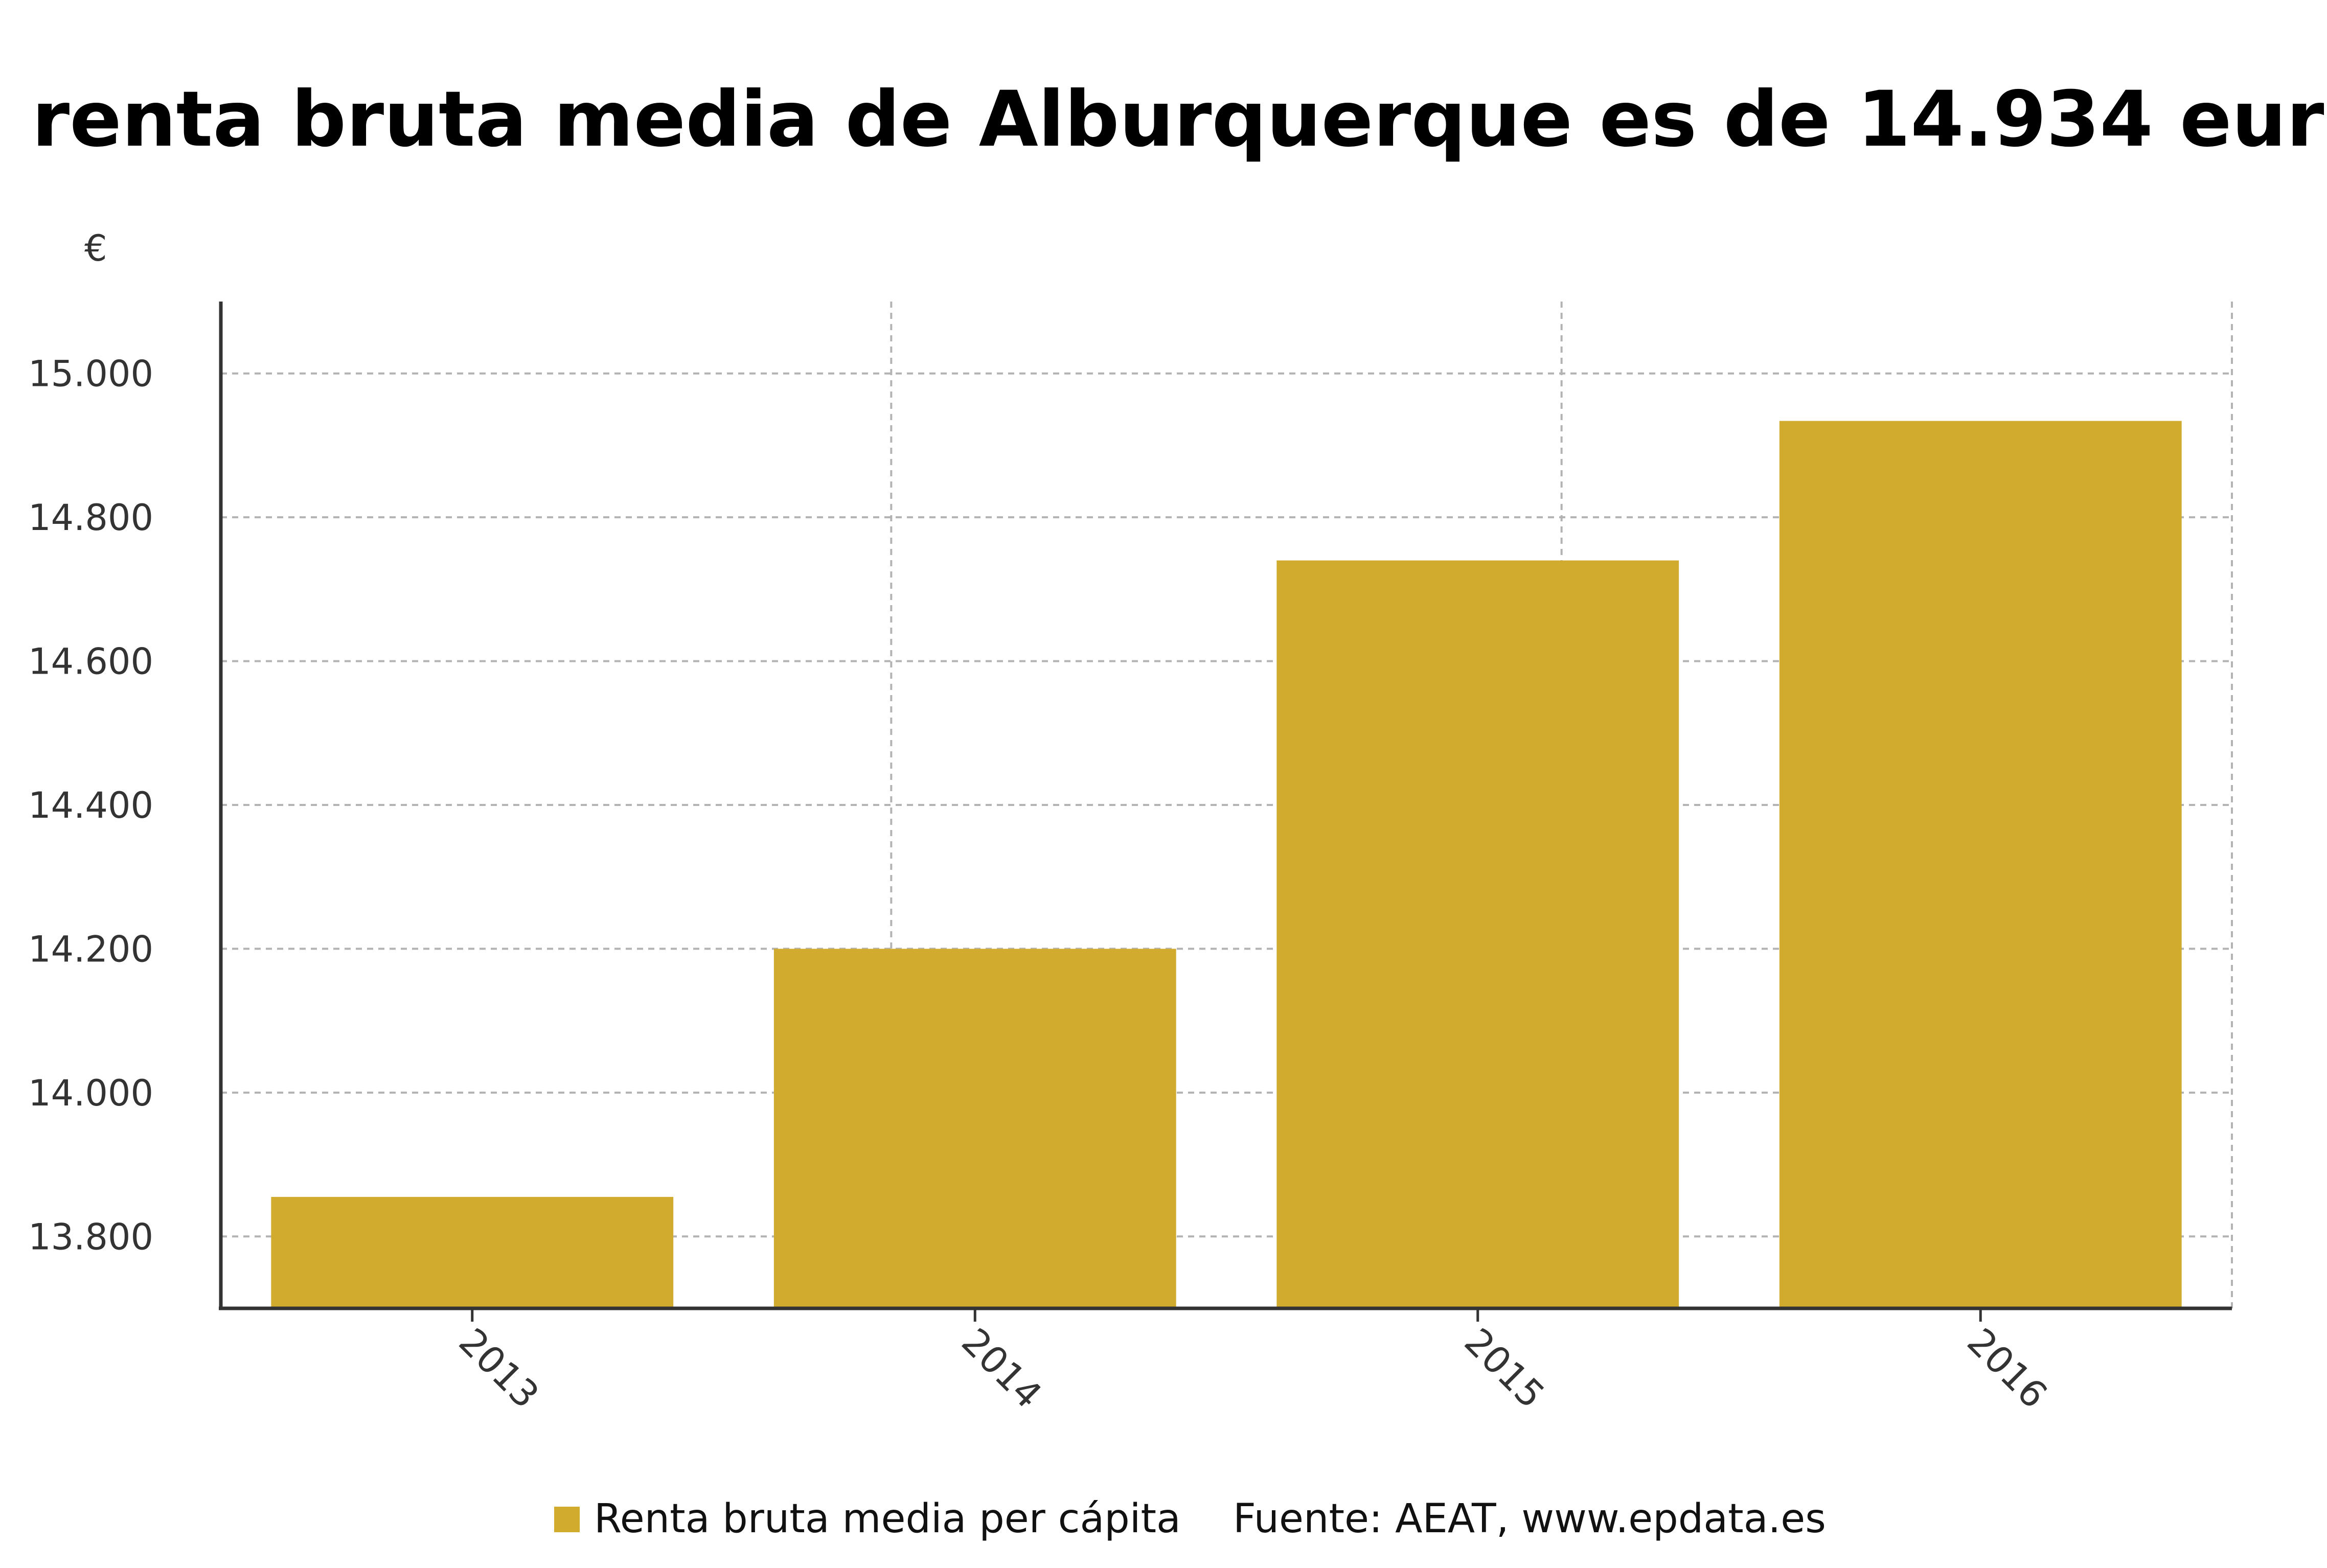  What do you see at coordinates (95, 248) in the screenshot?
I see `y-axis-unit: €` at bounding box center [95, 248].